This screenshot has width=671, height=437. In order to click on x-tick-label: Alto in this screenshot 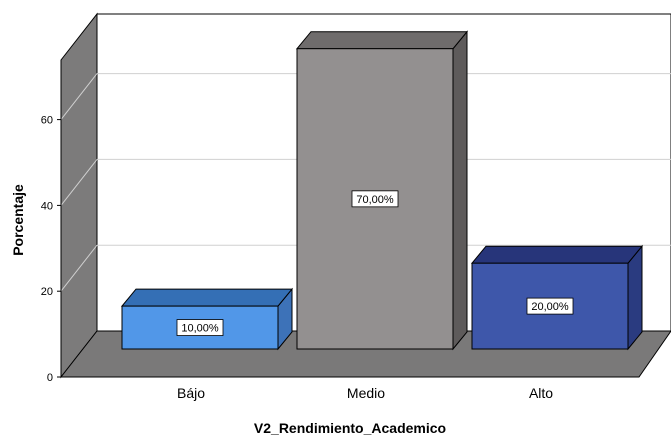, I will do `click(541, 393)`.